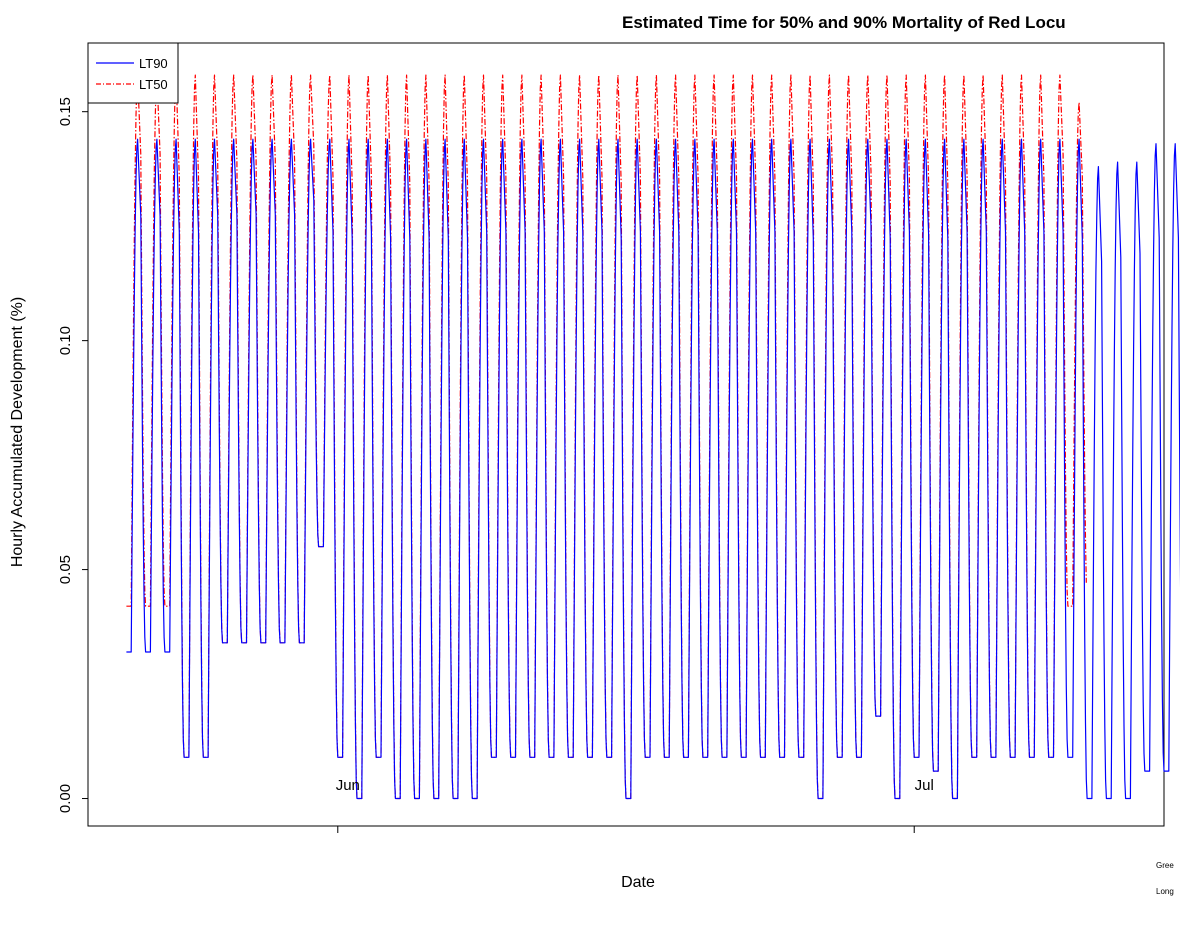 This screenshot has height=925, width=1180. I want to click on footnote-line-1: Gree, so click(1165, 865).